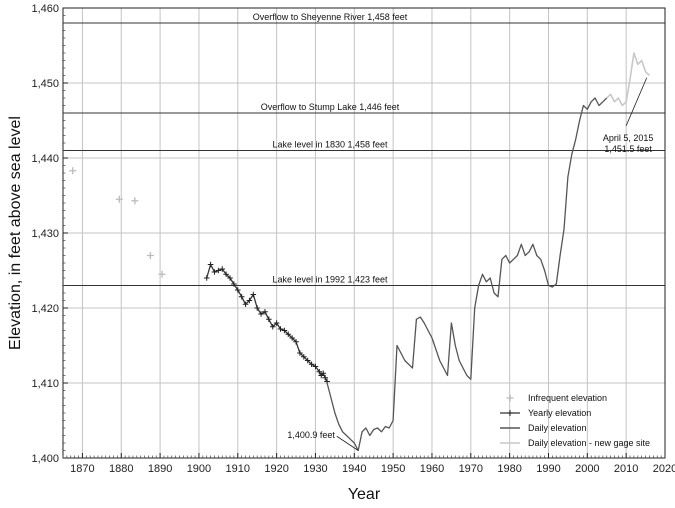  I want to click on y-axis-title: Elevation, in feet above sea level, so click(15, 233).